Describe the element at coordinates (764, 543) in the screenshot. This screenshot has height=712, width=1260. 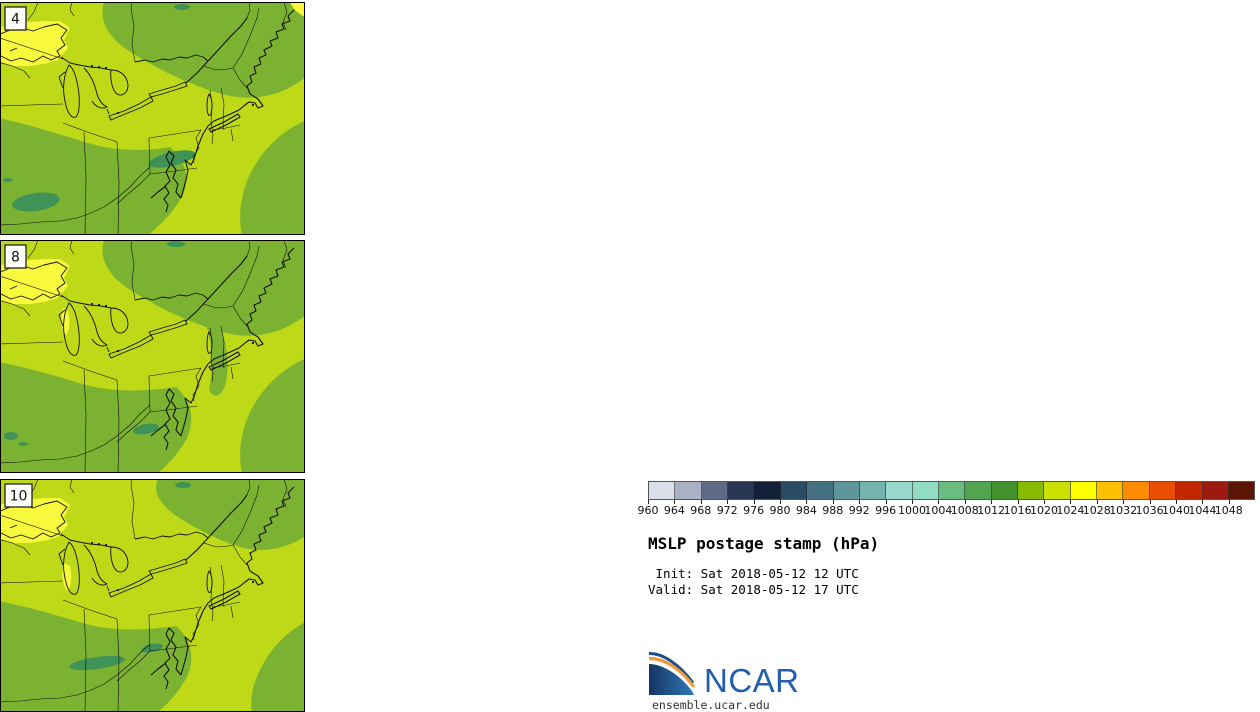
I see `figure-title: MSLP postage stamp (hPa)` at that location.